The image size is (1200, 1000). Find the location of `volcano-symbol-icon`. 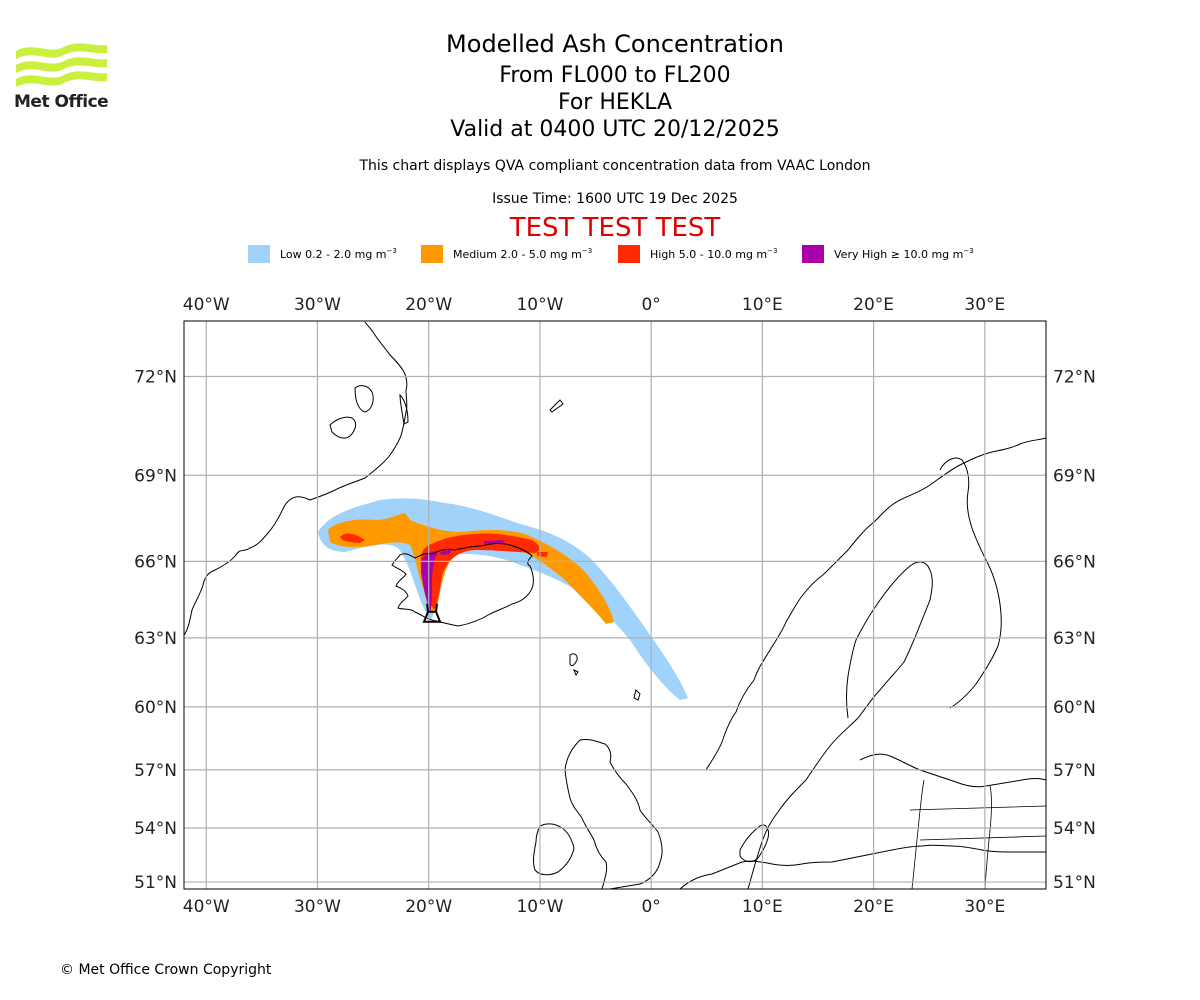

volcano-symbol-icon is located at coordinates (432, 613).